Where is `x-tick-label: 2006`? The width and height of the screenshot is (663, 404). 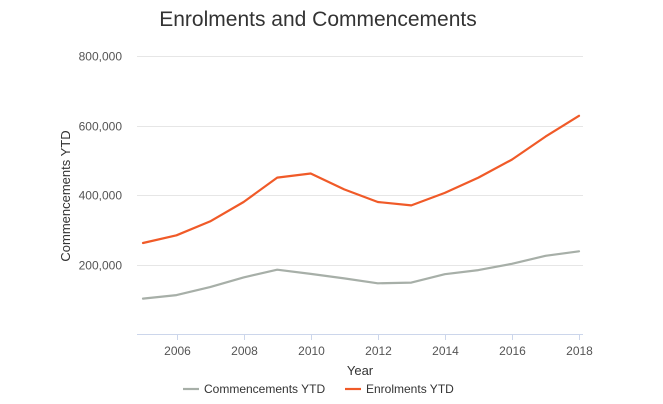
x-tick-label: 2006 is located at coordinates (177, 351).